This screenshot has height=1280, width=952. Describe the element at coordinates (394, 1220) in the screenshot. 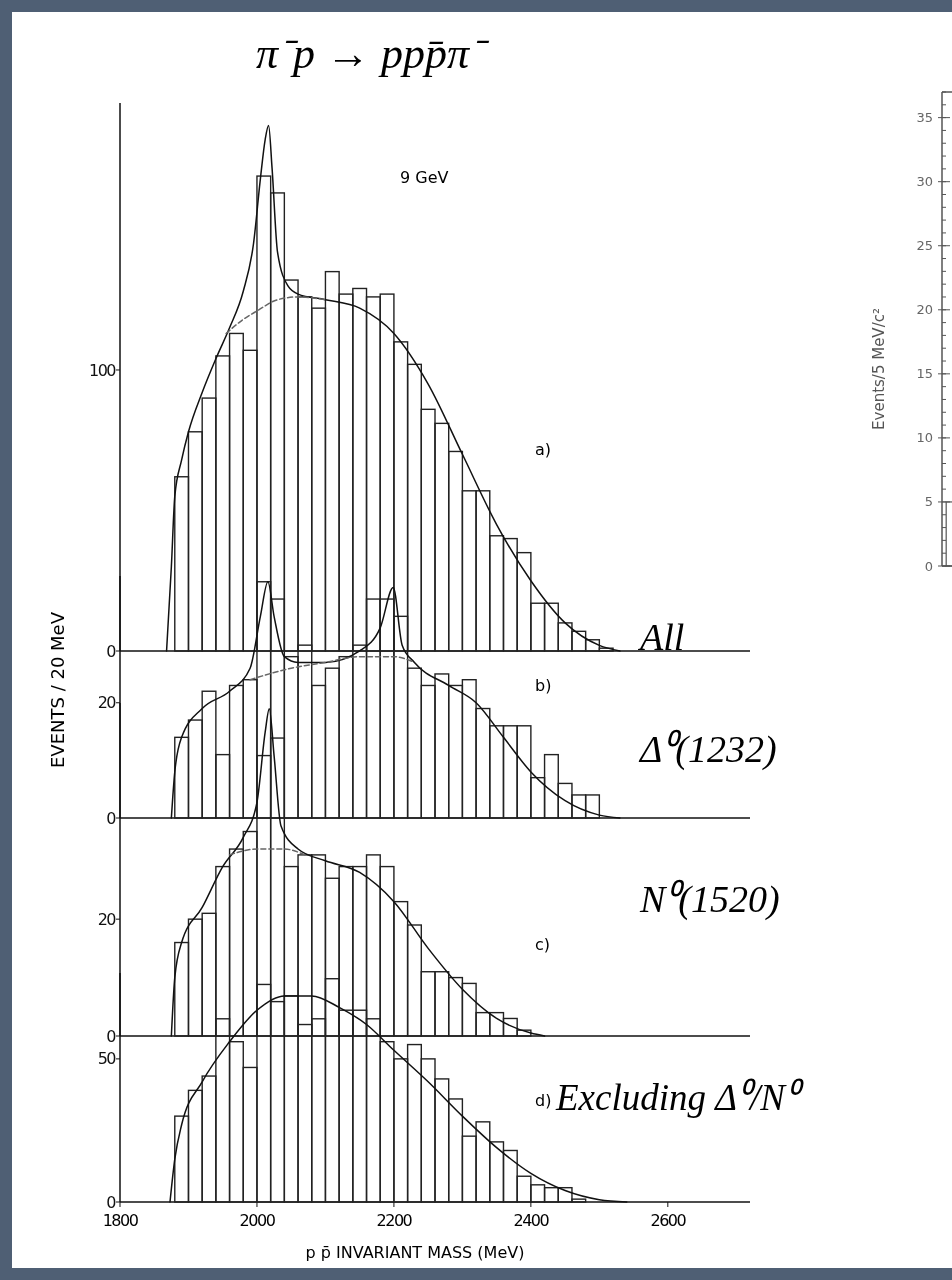

I see `x-tick-label: 2200` at that location.